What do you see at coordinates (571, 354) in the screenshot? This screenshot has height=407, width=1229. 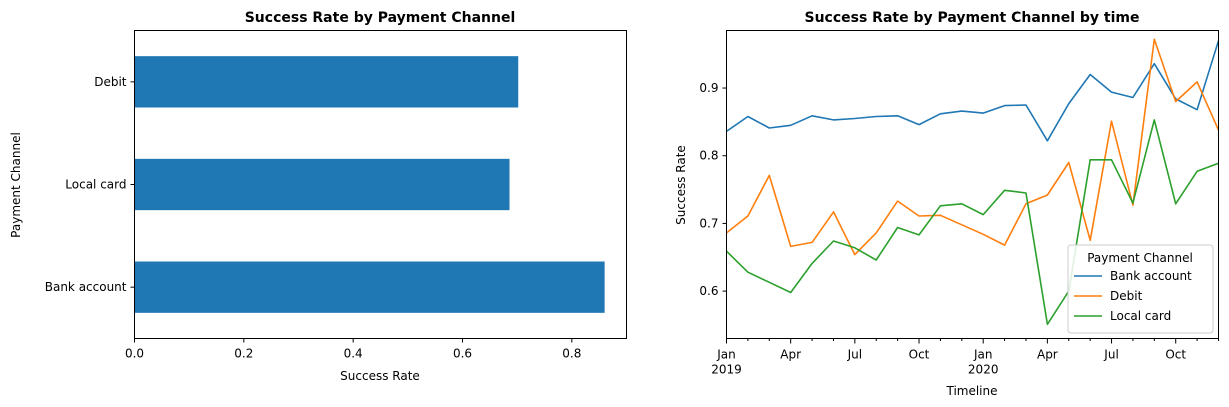 I see `x-tick-label: 0.8` at bounding box center [571, 354].